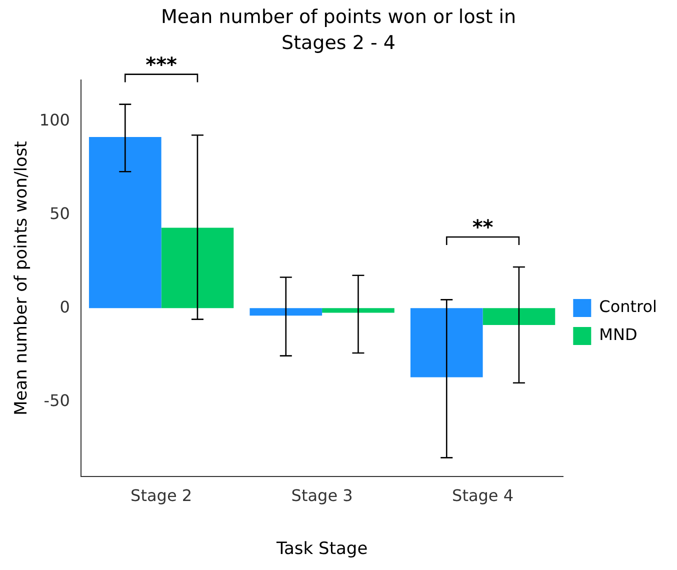  I want to click on x-tick-label: Stage 4, so click(483, 496).